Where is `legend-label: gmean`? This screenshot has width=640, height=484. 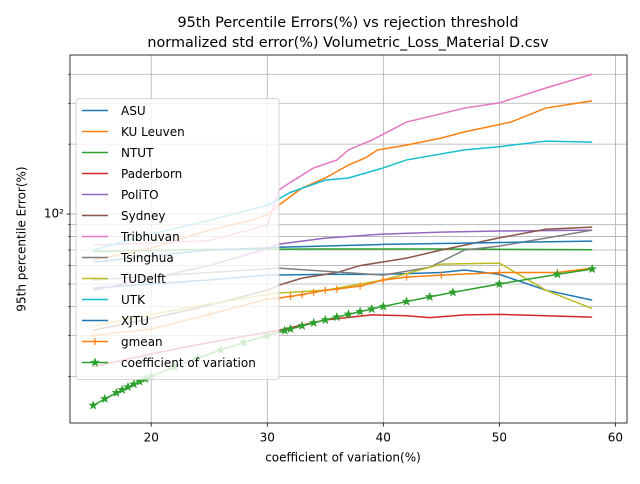
legend-label: gmean is located at coordinates (142, 342).